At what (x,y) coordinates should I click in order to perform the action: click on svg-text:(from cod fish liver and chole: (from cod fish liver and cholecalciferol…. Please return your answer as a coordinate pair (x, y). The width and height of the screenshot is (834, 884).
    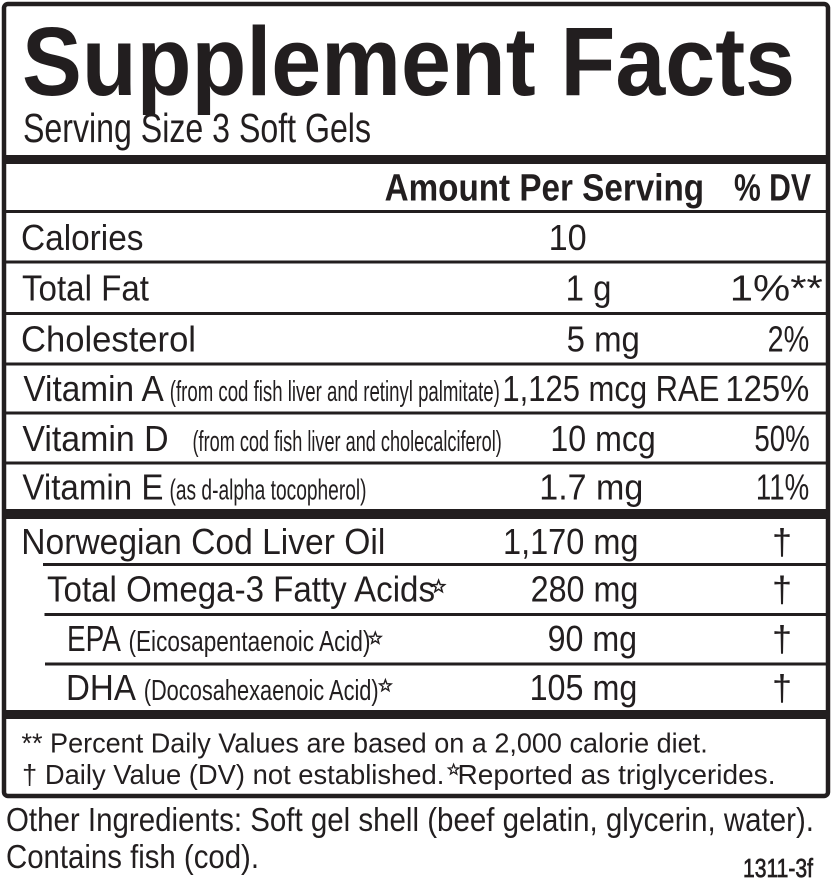
    Looking at the image, I should click on (347, 442).